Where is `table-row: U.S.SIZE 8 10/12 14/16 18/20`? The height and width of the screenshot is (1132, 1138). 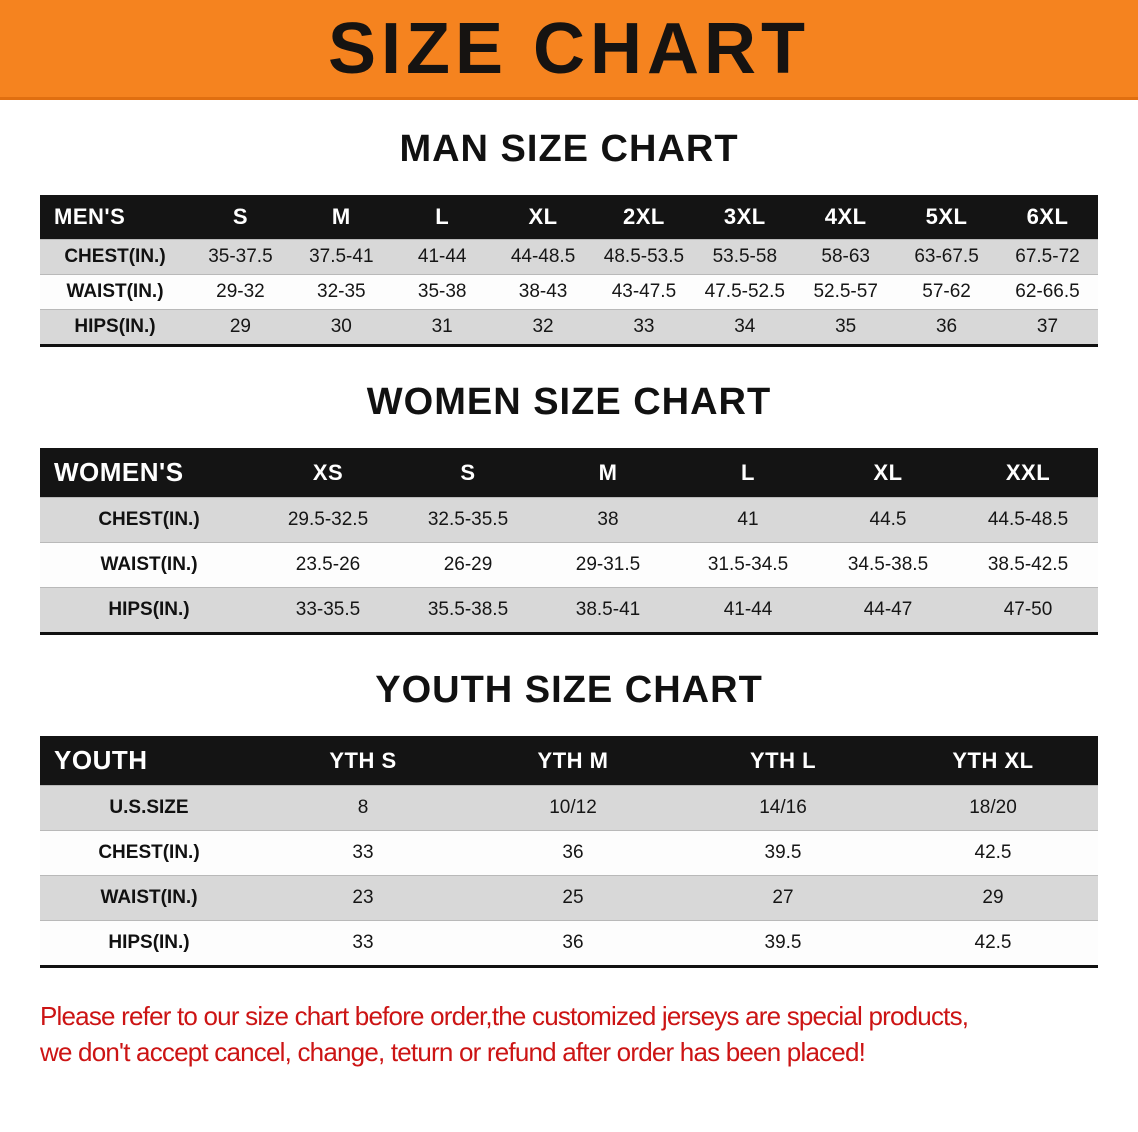 table-row: U.S.SIZE 8 10/12 14/16 18/20 is located at coordinates (569, 808).